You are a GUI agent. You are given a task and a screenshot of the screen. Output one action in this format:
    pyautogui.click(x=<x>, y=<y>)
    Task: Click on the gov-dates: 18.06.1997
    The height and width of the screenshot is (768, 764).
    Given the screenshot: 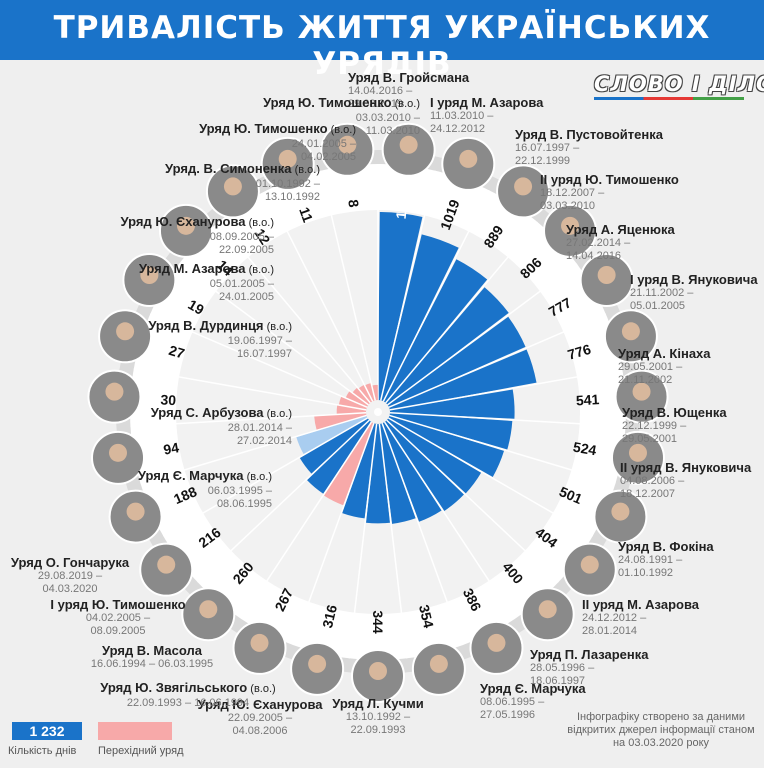 What is the action you would take?
    pyautogui.click(x=558, y=681)
    